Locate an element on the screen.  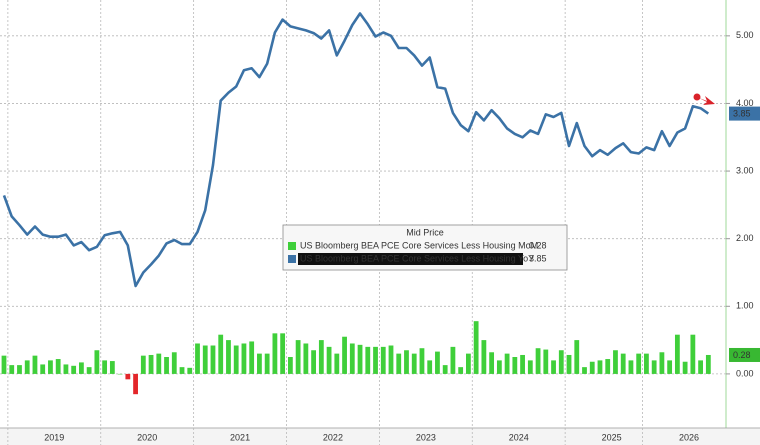
annotation-arrowhead is located at coordinates (707, 100).